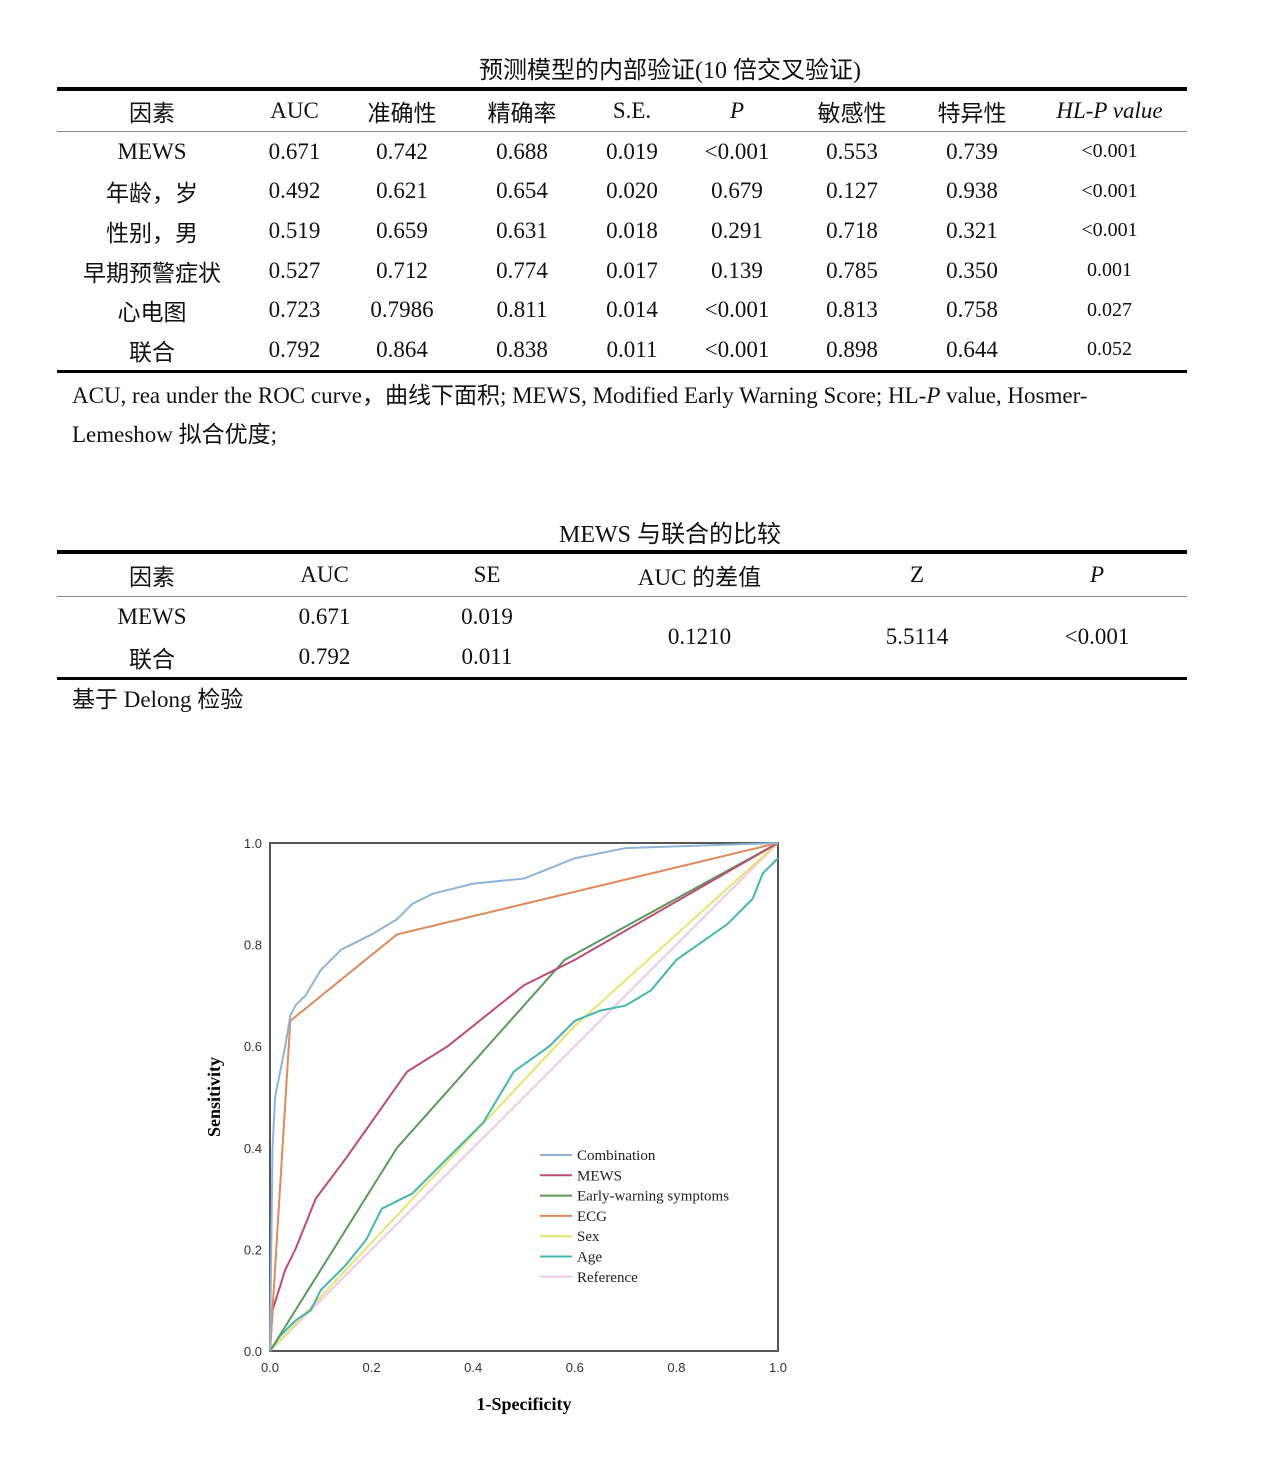 This screenshot has width=1267, height=1458. What do you see at coordinates (152, 273) in the screenshot?
I see `cell: 早期预警症状` at bounding box center [152, 273].